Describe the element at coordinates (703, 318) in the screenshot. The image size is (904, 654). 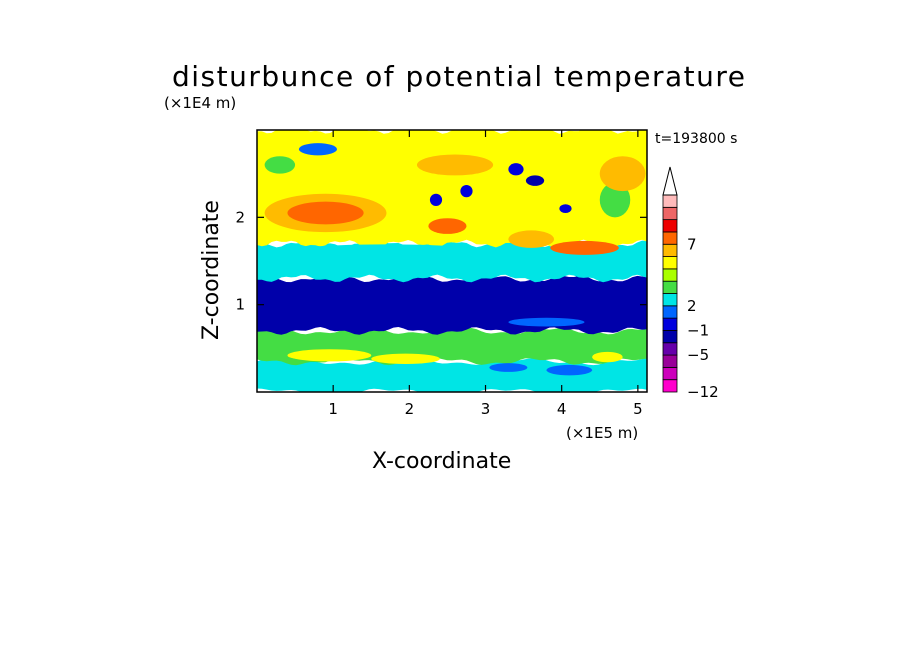
I see `colorbar-ticks: 7 2 −1 −5 −12` at that location.